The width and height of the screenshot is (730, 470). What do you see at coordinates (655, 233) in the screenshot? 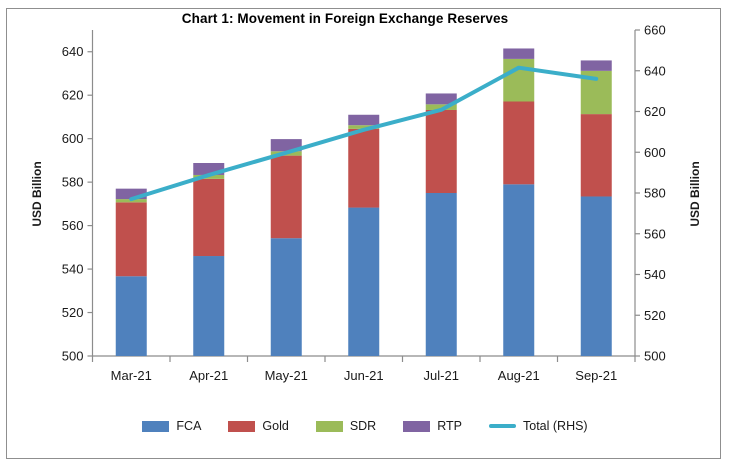
I see `y-axis-right-tick-label: 560` at bounding box center [655, 233].